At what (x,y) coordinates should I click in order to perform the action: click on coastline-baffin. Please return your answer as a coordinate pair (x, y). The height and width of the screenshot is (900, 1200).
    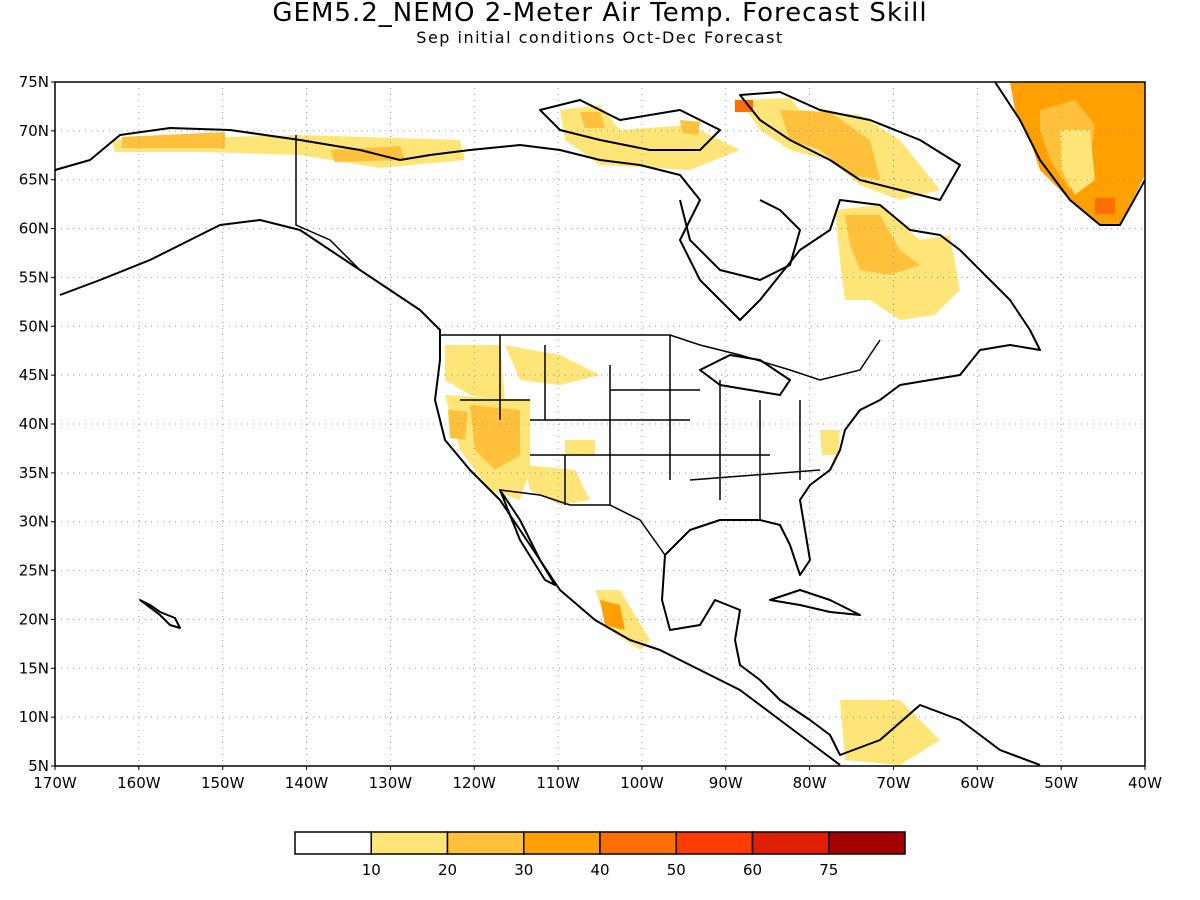
    Looking at the image, I should click on (850, 146).